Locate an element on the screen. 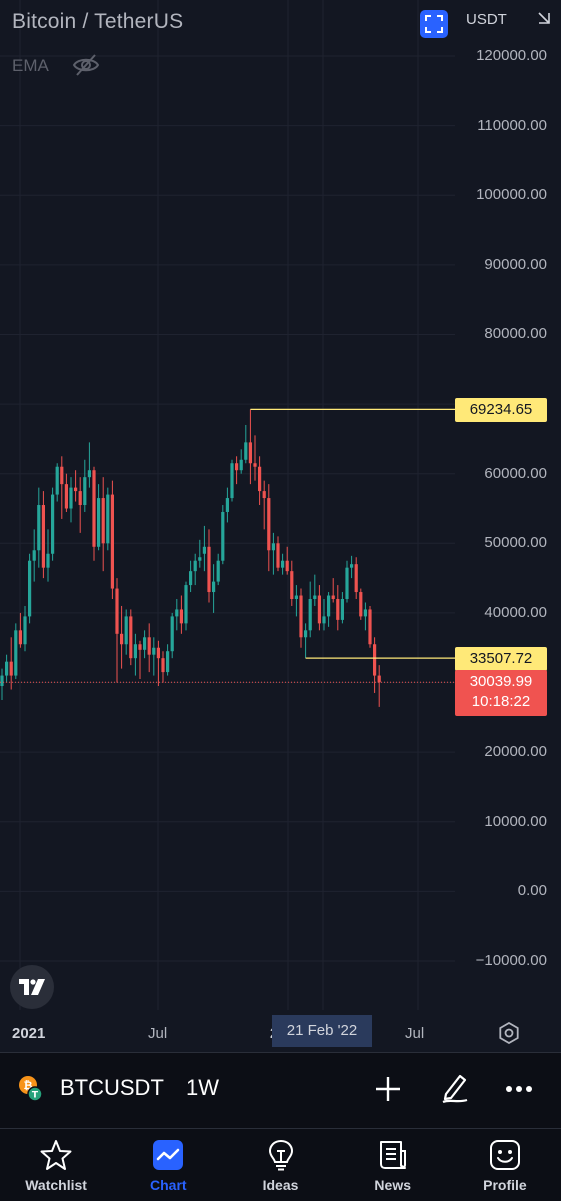 This screenshot has width=561, height=1201. interval-select: 1W is located at coordinates (202, 1087).